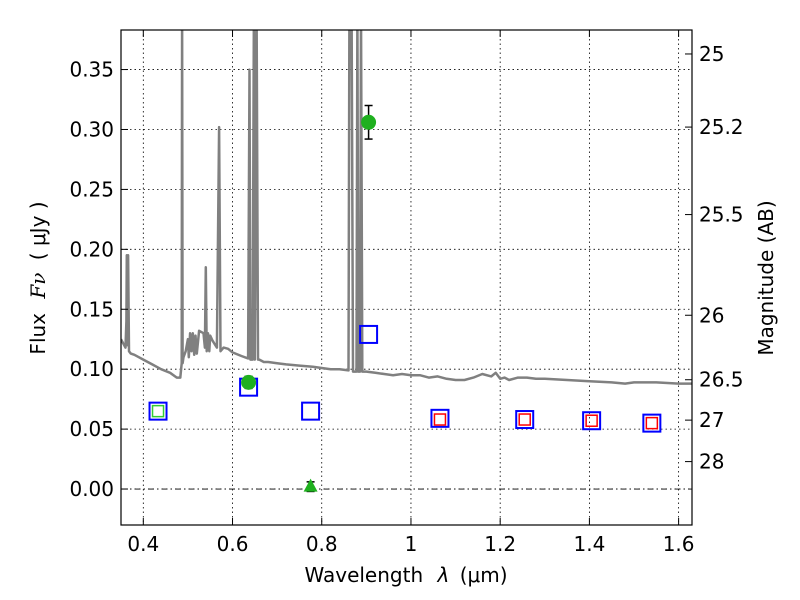 This screenshot has height=600, width=800. What do you see at coordinates (721, 380) in the screenshot?
I see `mag-tick-label: 26.5` at bounding box center [721, 380].